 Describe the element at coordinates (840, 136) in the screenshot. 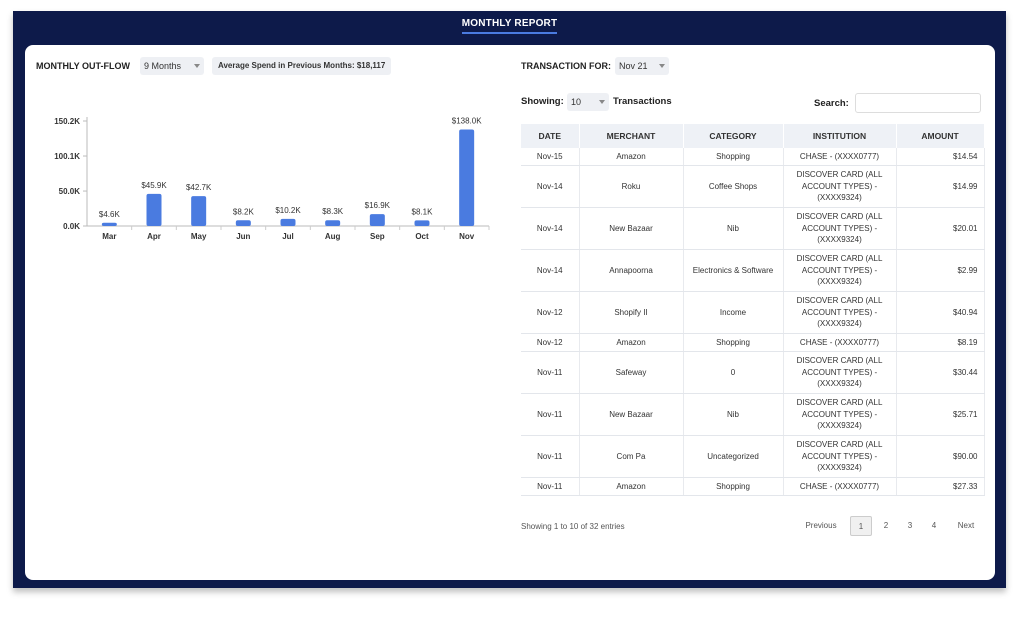

I see `header-institution: INSTITUTION` at that location.